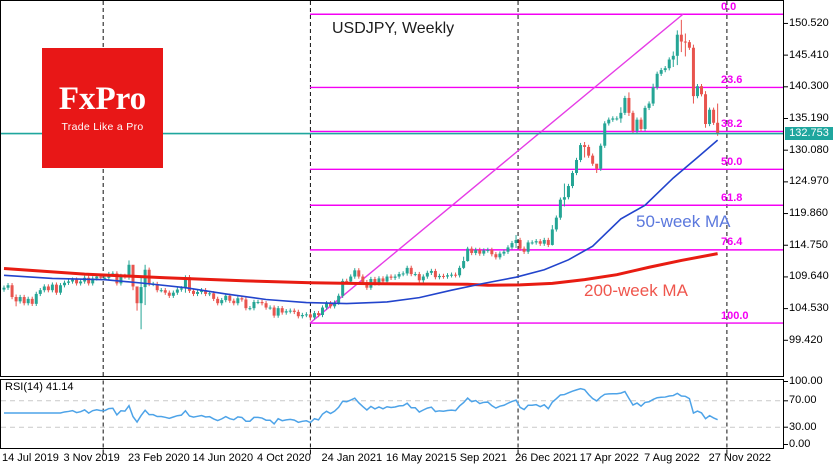 This screenshot has height=470, width=835. Describe the element at coordinates (806, 339) in the screenshot. I see `price-tick-label: 99.420` at that location.